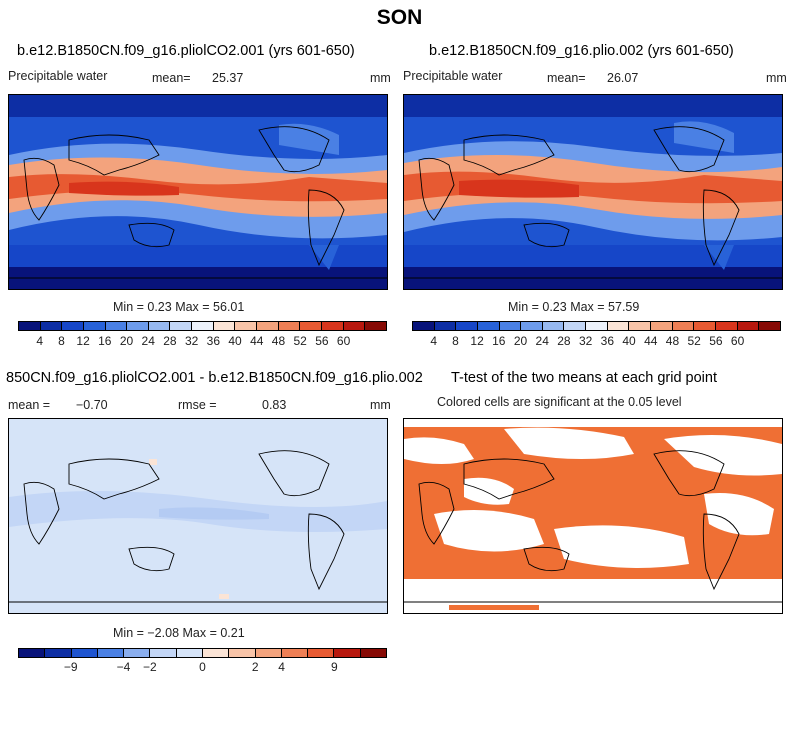 The image size is (799, 733). I want to click on panel3-map, so click(198, 516).